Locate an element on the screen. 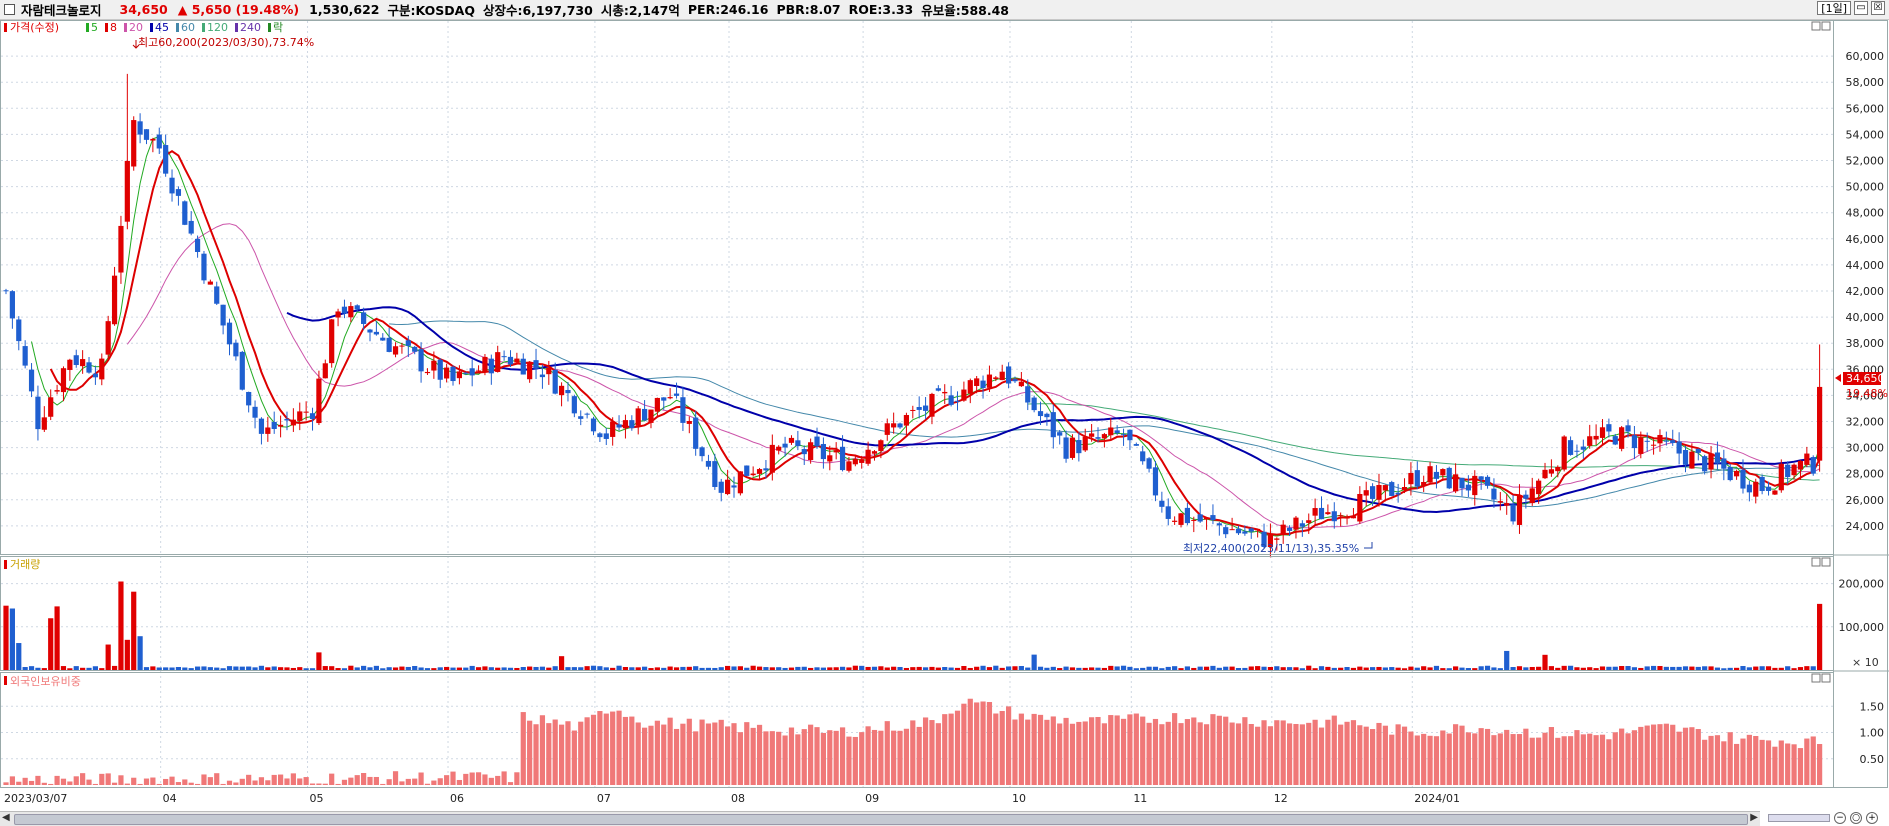  foreign-tick: 1.50 is located at coordinates (1872, 706).